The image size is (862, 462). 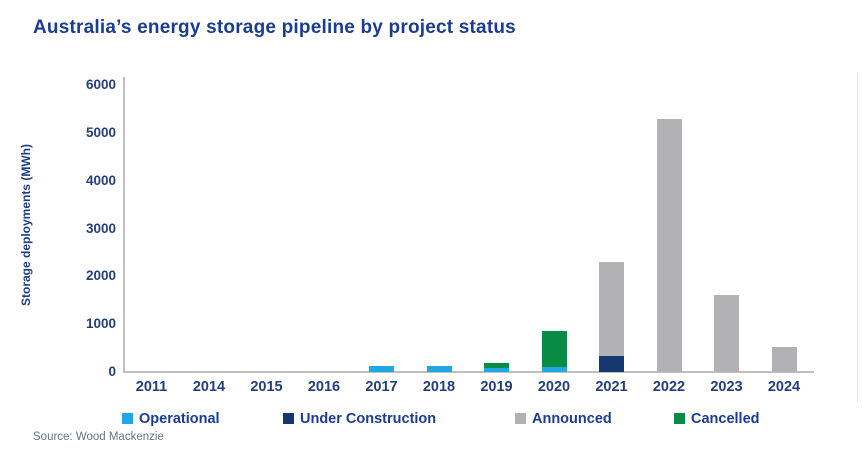 I want to click on x-axis-tick-label: 2016, so click(x=324, y=387).